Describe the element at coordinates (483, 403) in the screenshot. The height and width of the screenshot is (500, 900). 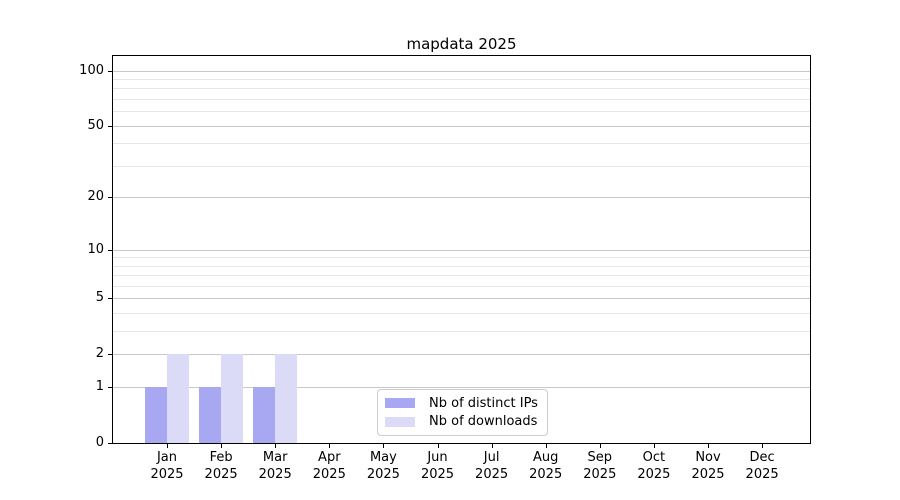
I see `legend-label-distinct-ips: Nb of distinct IPs` at that location.